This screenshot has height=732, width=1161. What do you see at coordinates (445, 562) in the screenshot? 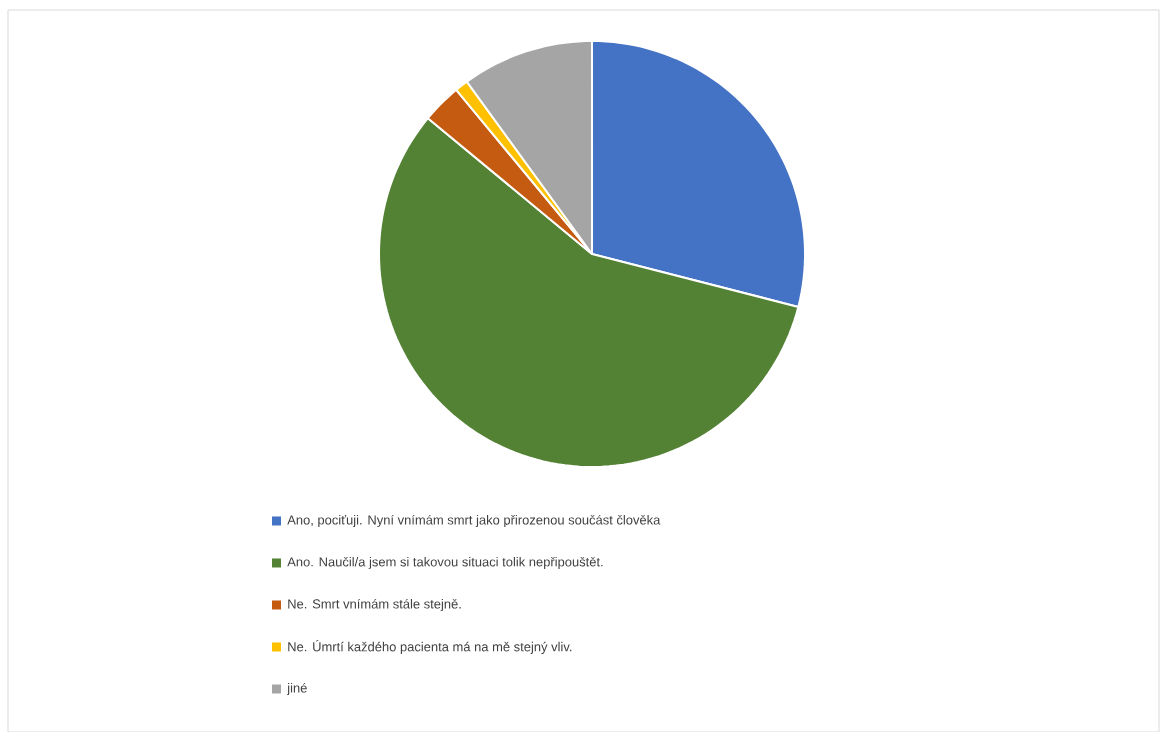
I see `legend-label: Ano. Naučil/a jsem si takovou situaci tolik nepřipouštět.` at bounding box center [445, 562].